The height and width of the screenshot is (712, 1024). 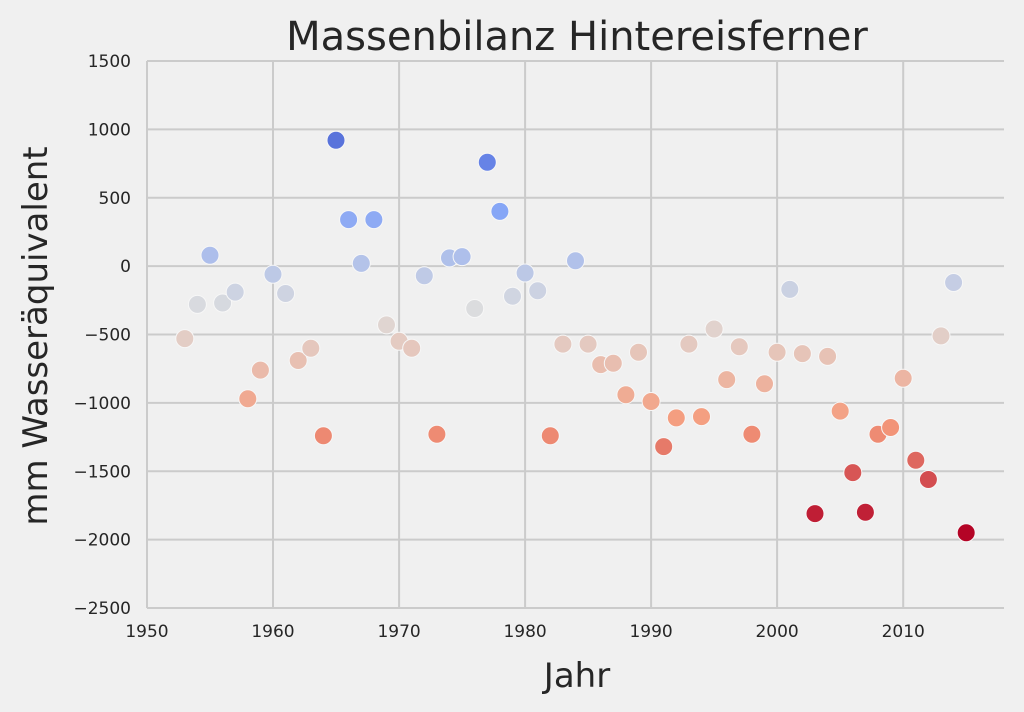 I want to click on x-tick-label: 1950, so click(x=146, y=632).